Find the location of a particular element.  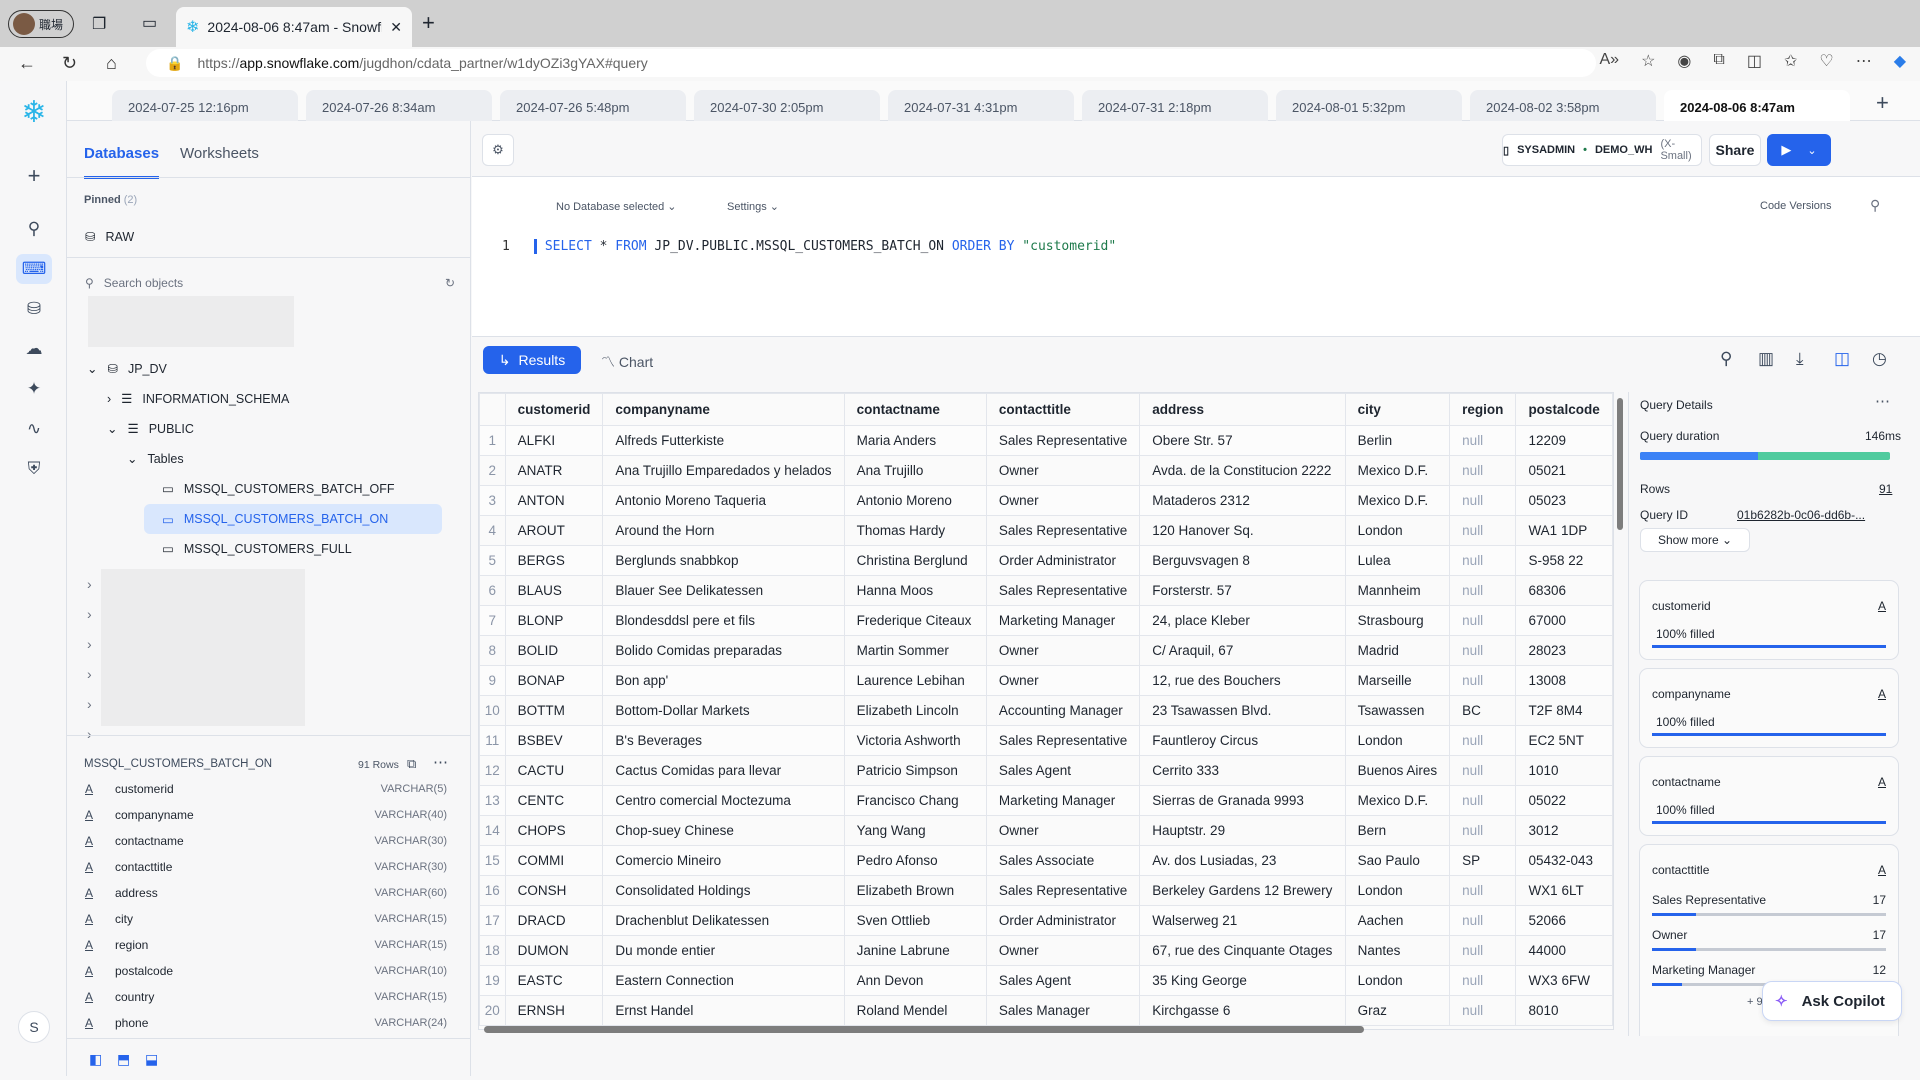

row-number: 15 is located at coordinates (492, 860).